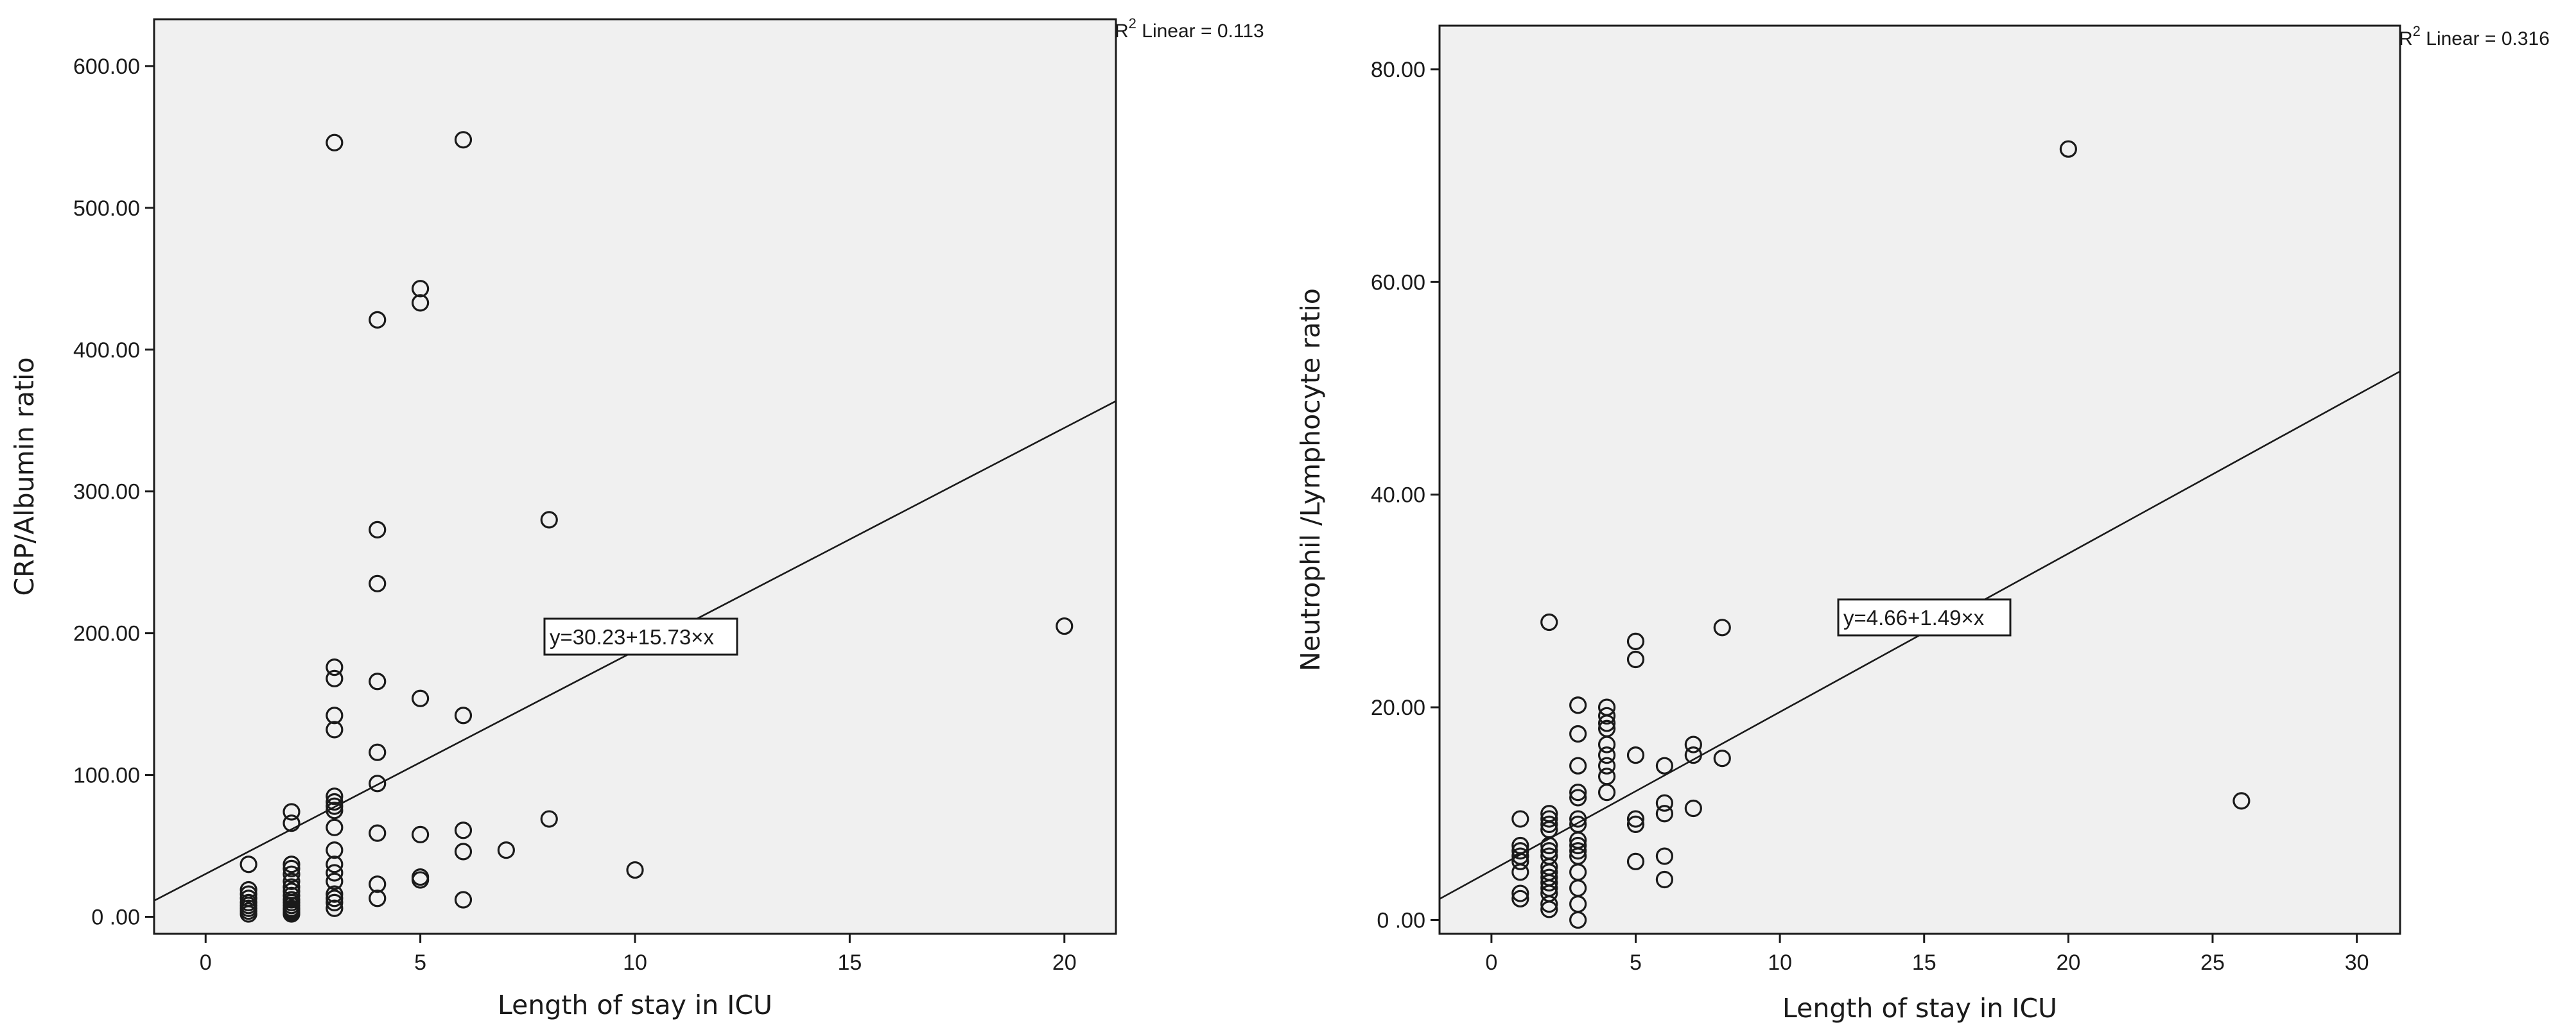 The image size is (2576, 1032). I want to click on equation-text: y=30.23+15.73×x, so click(632, 637).